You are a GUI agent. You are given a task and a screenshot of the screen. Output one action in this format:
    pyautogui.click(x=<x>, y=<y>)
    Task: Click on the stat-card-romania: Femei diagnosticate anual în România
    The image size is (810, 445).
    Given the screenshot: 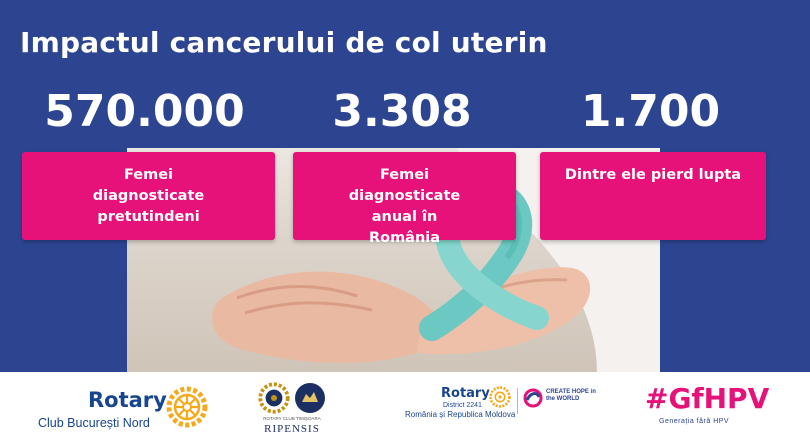 What is the action you would take?
    pyautogui.click(x=404, y=199)
    